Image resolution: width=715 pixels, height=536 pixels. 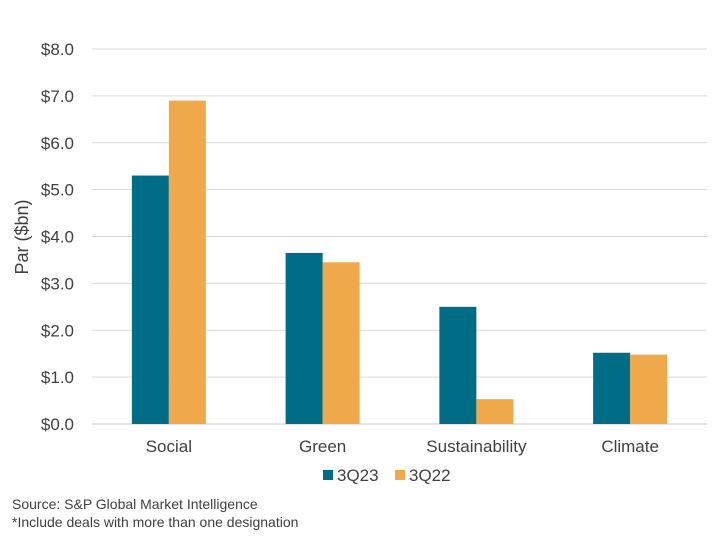 I want to click on y-tick-label: $1.0, so click(x=57, y=377).